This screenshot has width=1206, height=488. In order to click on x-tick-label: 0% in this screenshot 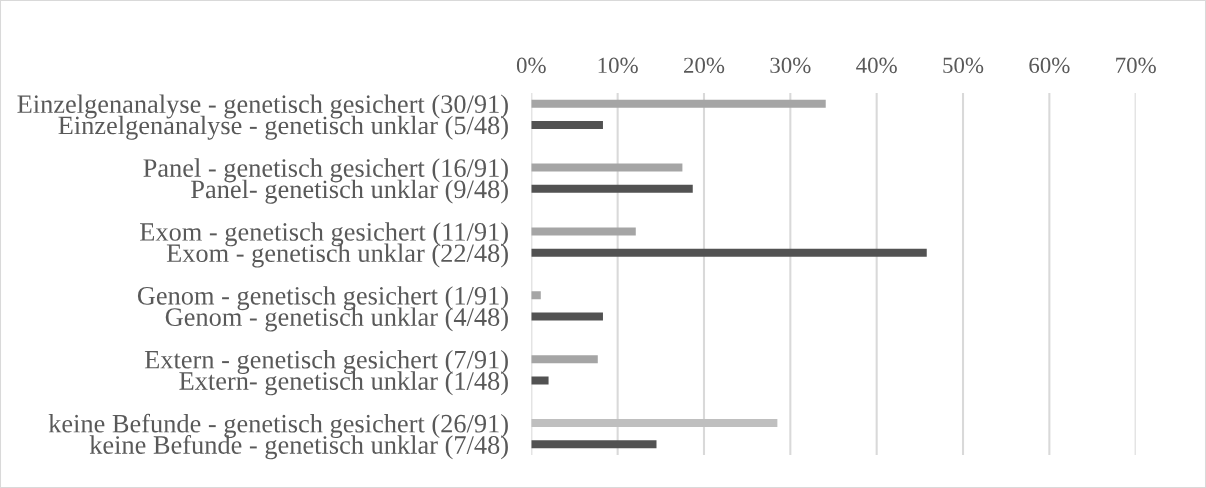, I will do `click(531, 65)`.